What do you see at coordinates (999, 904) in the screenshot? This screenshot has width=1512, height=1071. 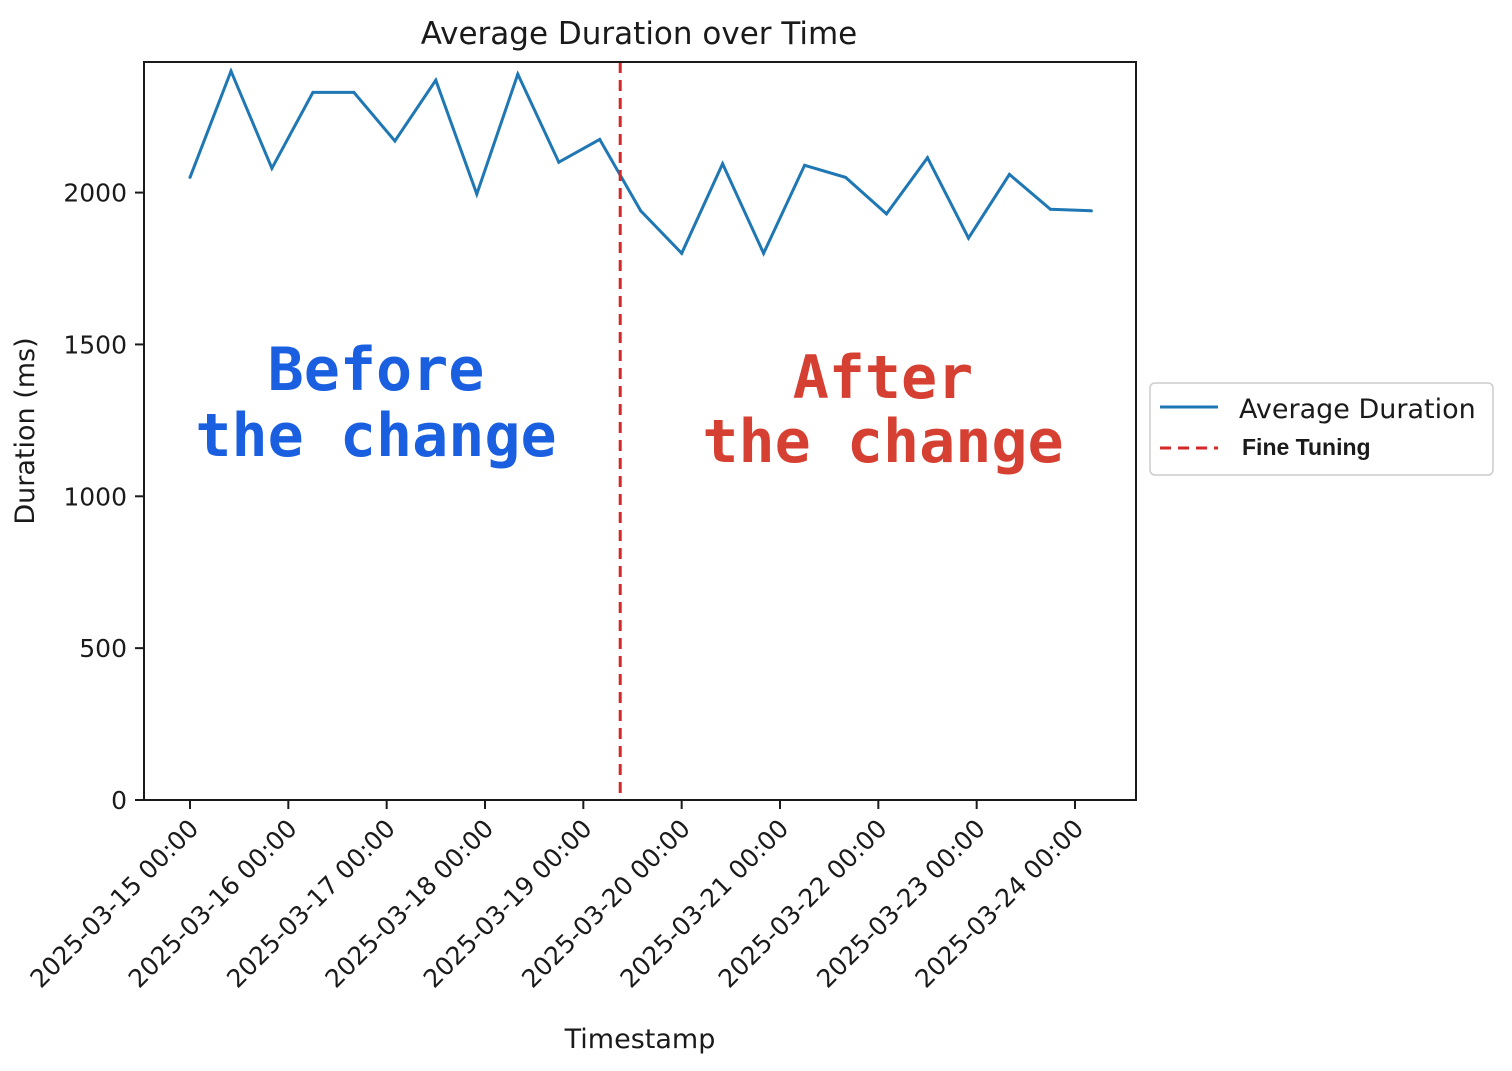 I see `x-tick-label: 2025-03-24 00:00` at bounding box center [999, 904].